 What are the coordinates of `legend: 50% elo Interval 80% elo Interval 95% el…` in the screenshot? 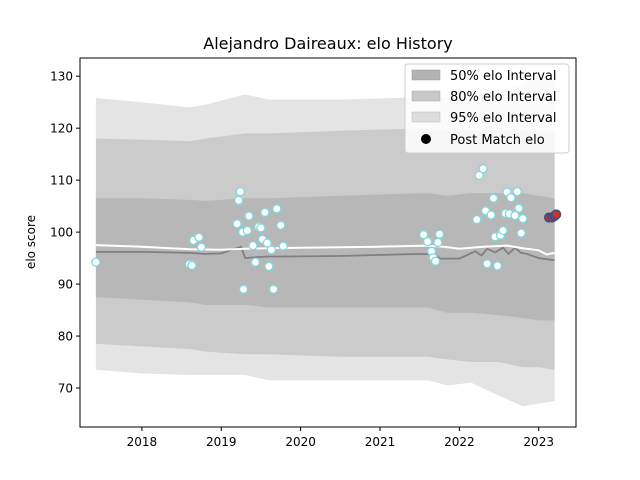 It's located at (487, 108).